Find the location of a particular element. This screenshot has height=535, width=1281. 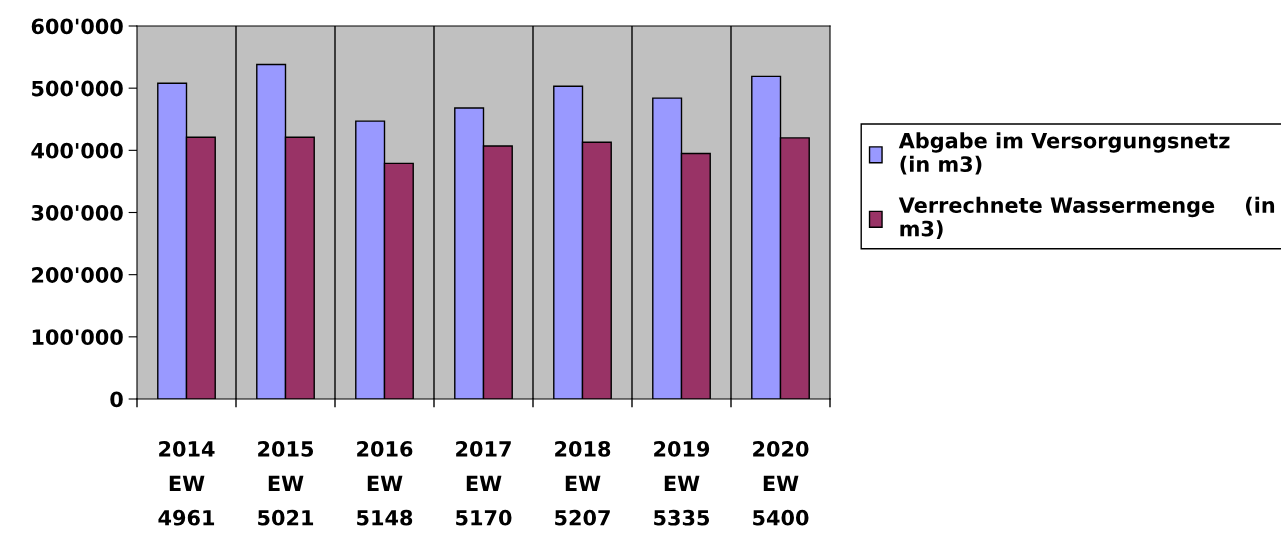

y-tick-label: 0 is located at coordinates (116, 399).